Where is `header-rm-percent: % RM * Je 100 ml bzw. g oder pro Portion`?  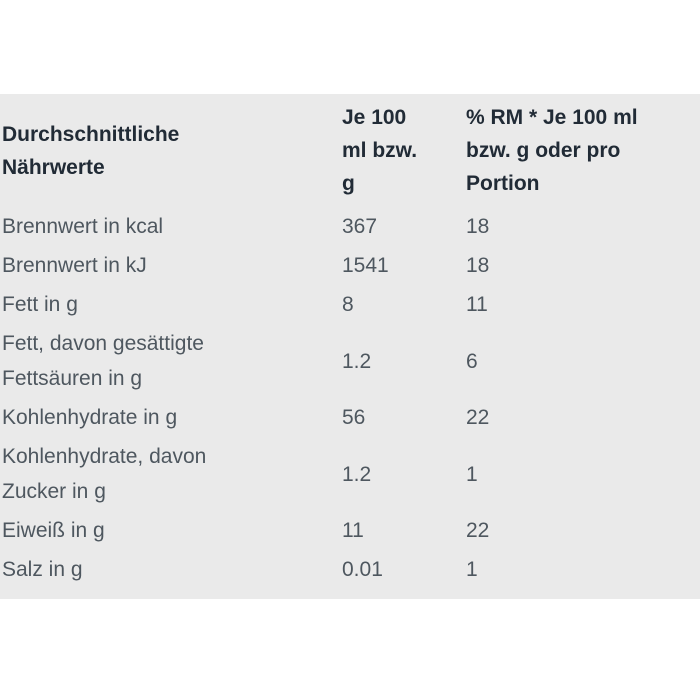 header-rm-percent: % RM * Je 100 ml bzw. g oder pro Portion is located at coordinates (582, 153).